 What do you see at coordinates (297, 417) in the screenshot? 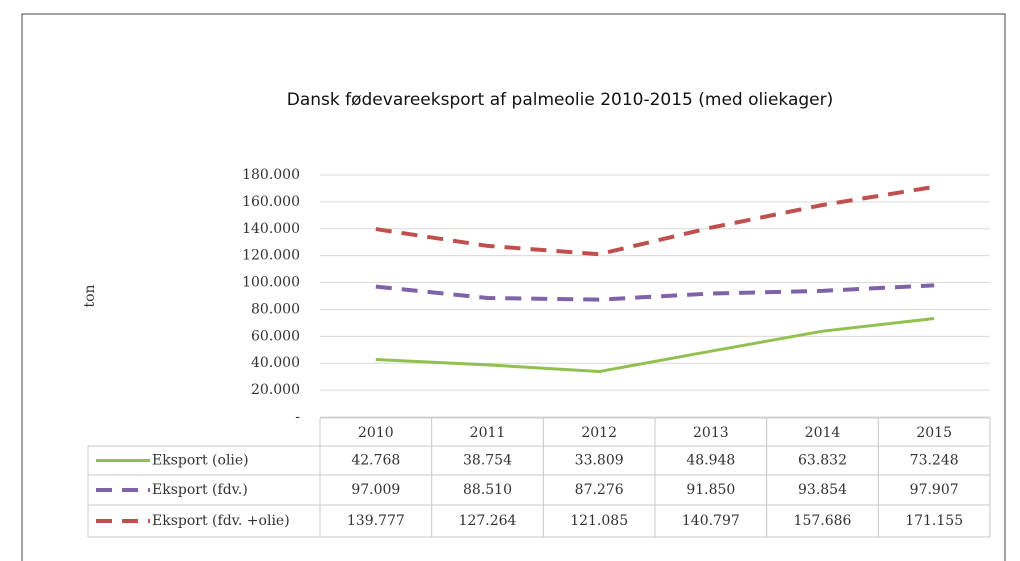
I see `y-tick-label: -` at bounding box center [297, 417].